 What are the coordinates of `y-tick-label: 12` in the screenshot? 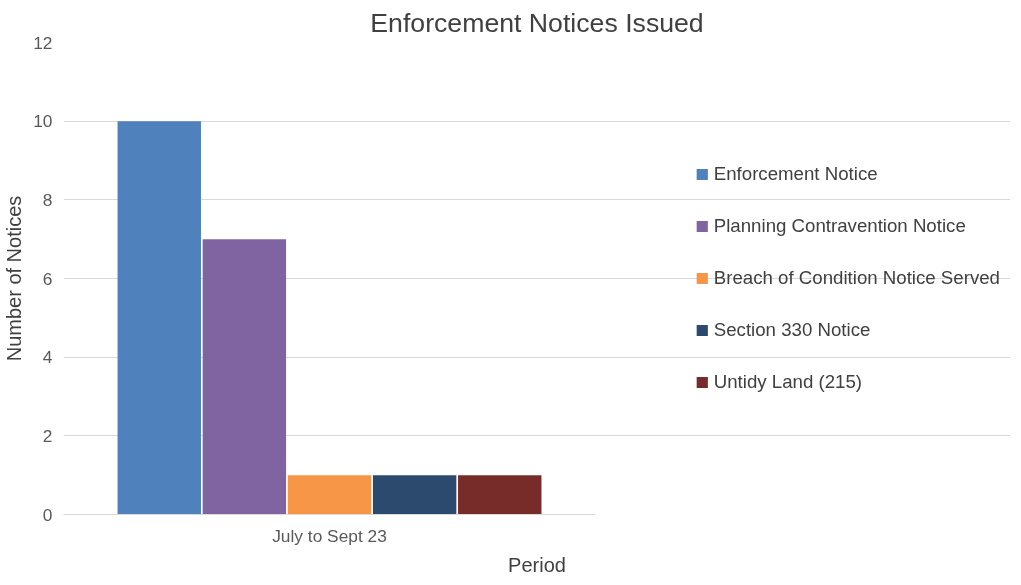 It's located at (43, 42).